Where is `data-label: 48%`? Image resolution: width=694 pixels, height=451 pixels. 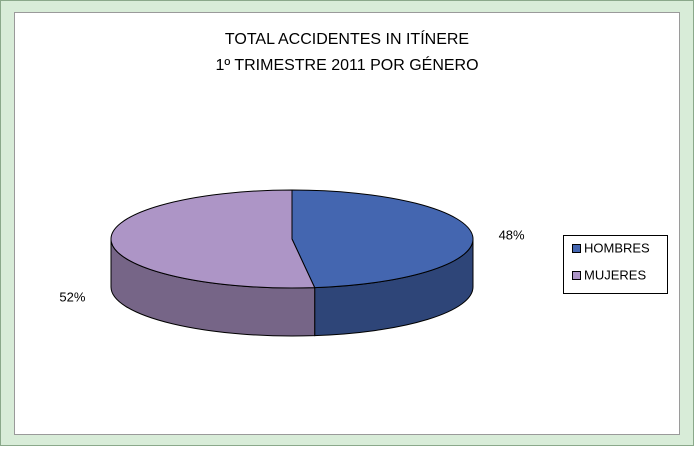 data-label: 48% is located at coordinates (512, 234).